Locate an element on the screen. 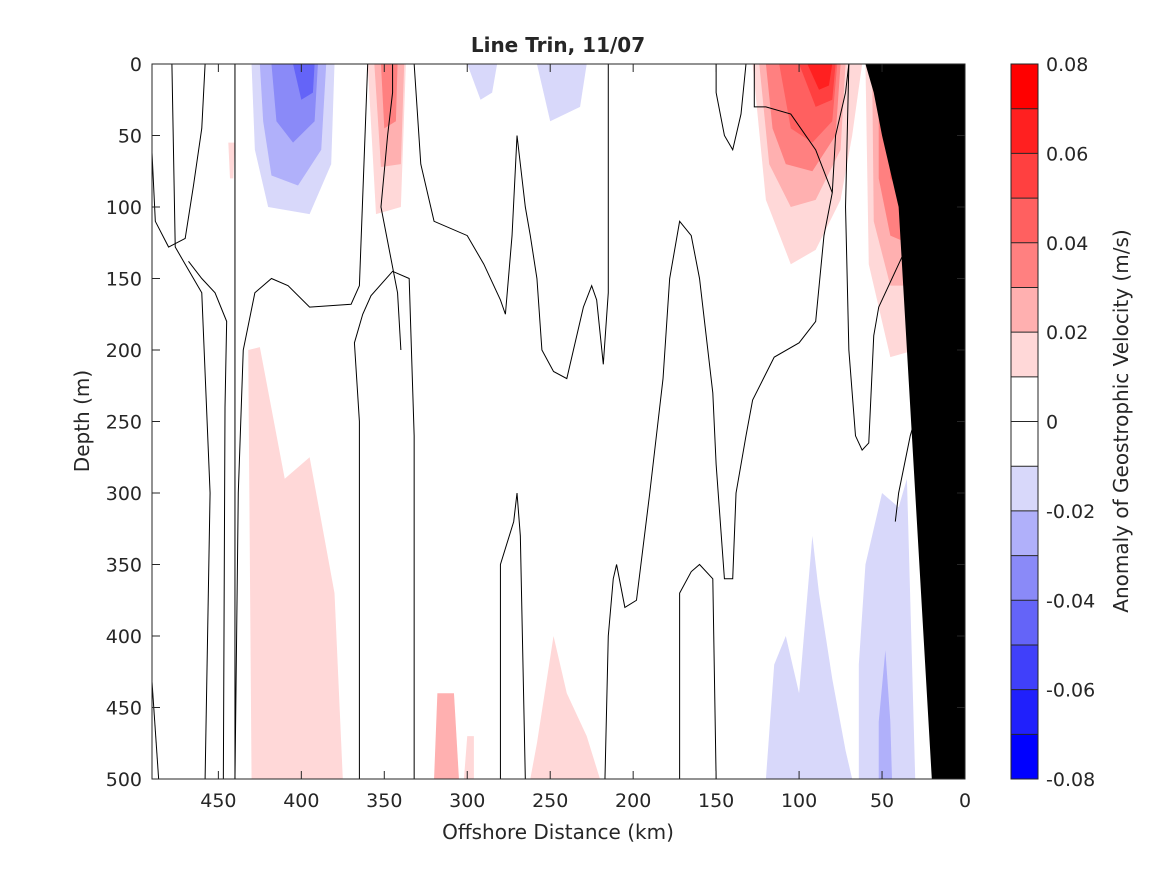  y-tick-label: 200 is located at coordinates (124, 351).